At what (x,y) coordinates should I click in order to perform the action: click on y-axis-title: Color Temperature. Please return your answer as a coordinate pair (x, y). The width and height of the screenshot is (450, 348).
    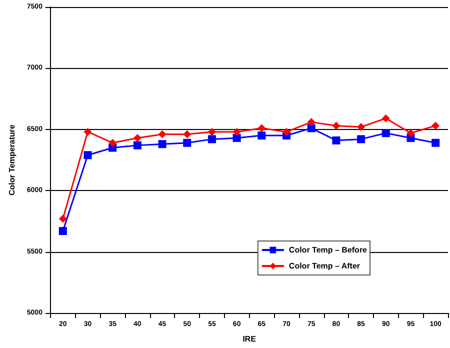
    Looking at the image, I should click on (12, 160).